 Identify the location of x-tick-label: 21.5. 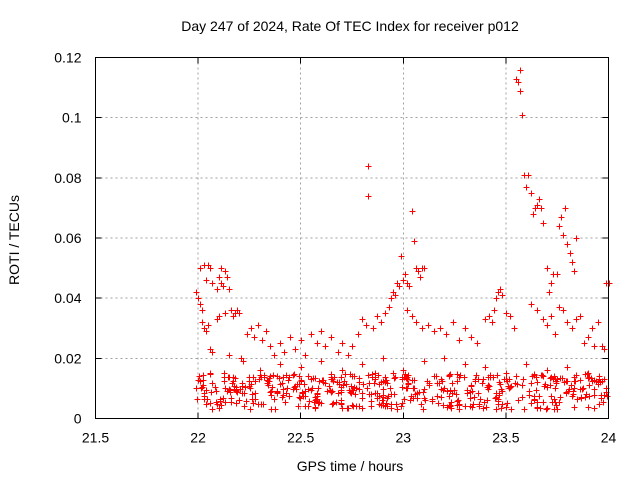
(95, 438).